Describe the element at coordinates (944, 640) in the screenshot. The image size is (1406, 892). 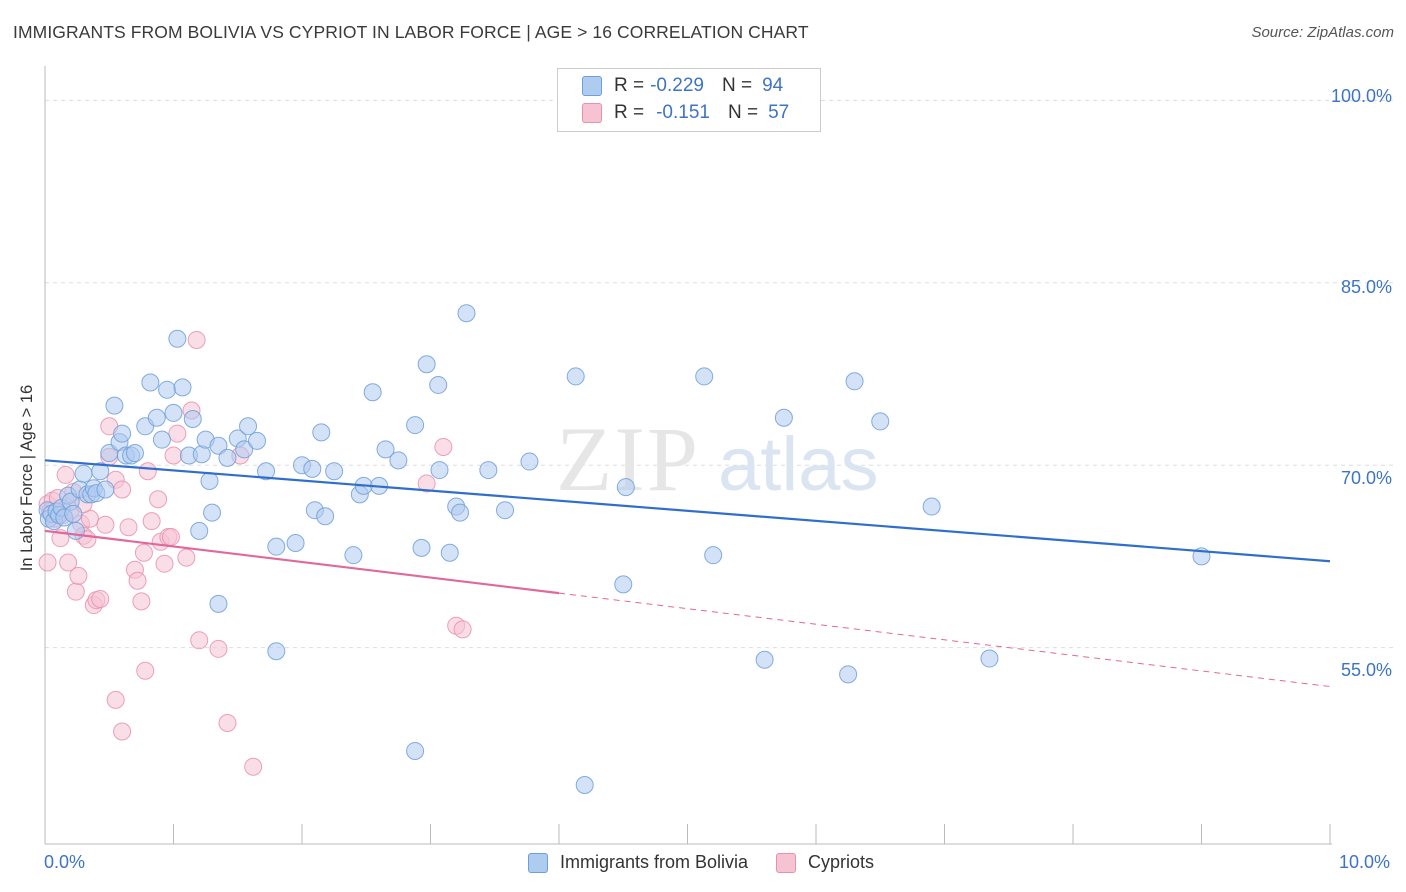
I see `trend-line-cypriots-extension` at that location.